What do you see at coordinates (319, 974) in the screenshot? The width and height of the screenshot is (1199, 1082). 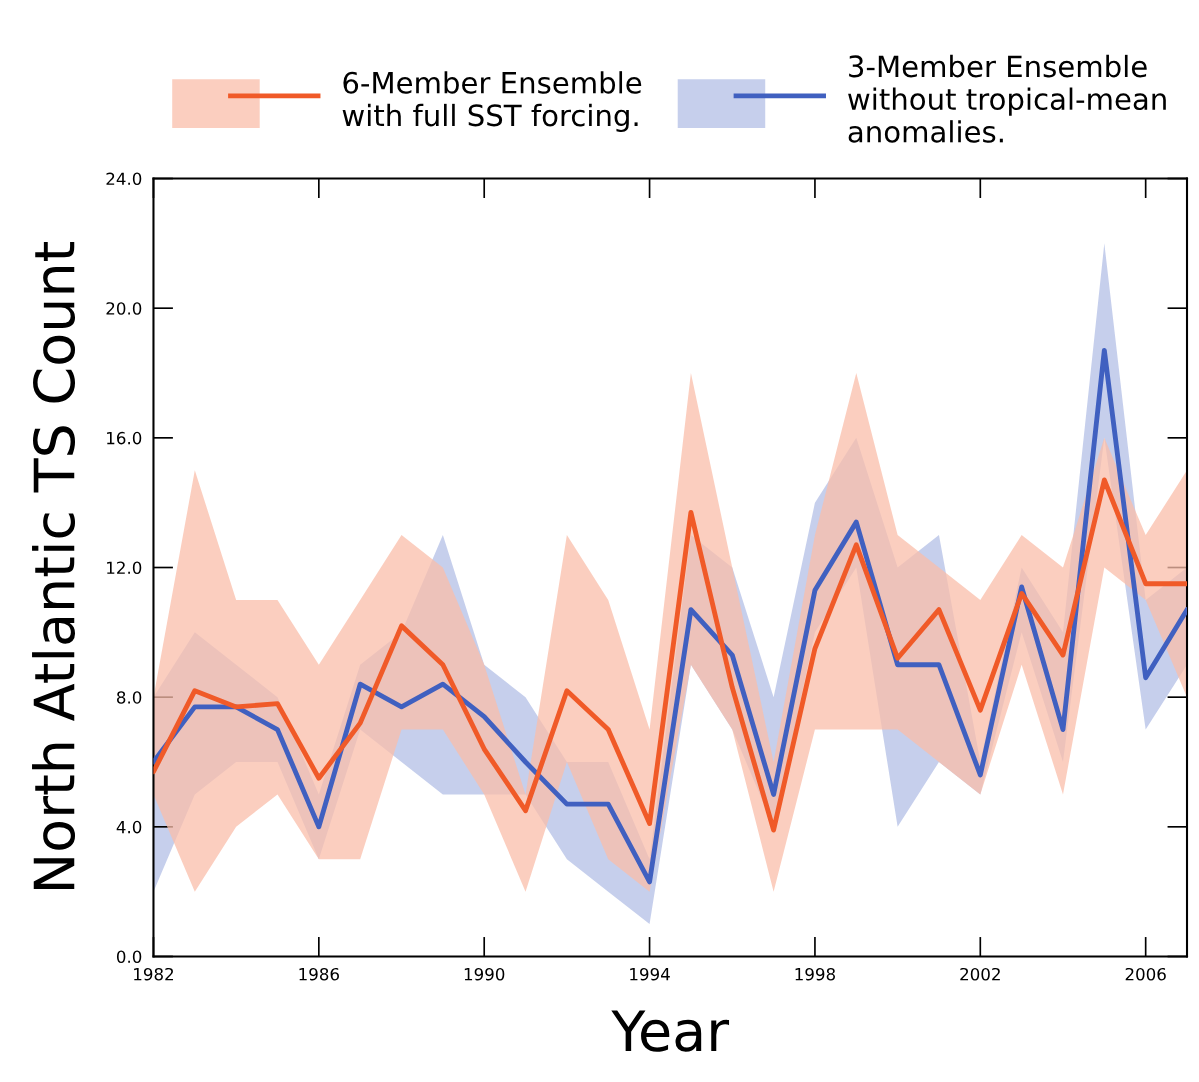 I see `x-tick-label: 1986` at bounding box center [319, 974].